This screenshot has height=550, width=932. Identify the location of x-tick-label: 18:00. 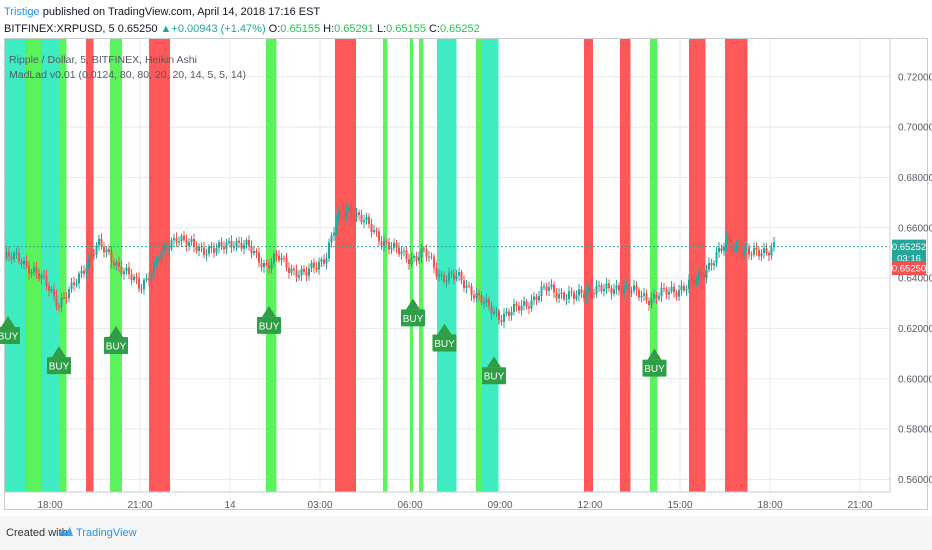
(49, 505).